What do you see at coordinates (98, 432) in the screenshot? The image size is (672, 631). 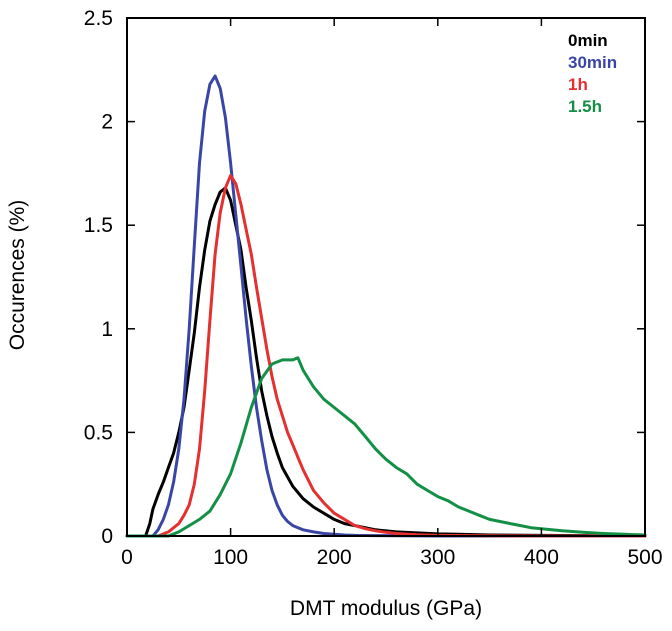 I see `y-tick-label: 0.5` at bounding box center [98, 432].